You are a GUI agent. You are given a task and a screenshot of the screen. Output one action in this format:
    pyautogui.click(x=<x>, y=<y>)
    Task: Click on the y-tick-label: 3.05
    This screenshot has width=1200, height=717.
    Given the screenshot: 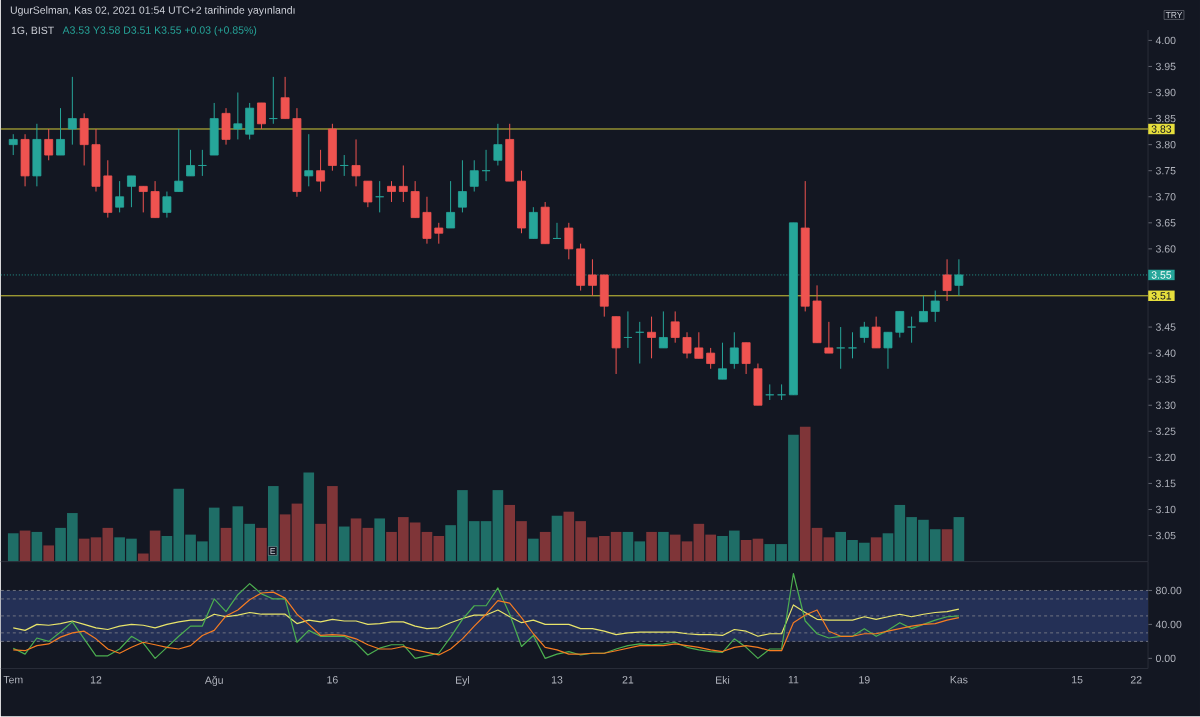 What is the action you would take?
    pyautogui.click(x=1165, y=536)
    